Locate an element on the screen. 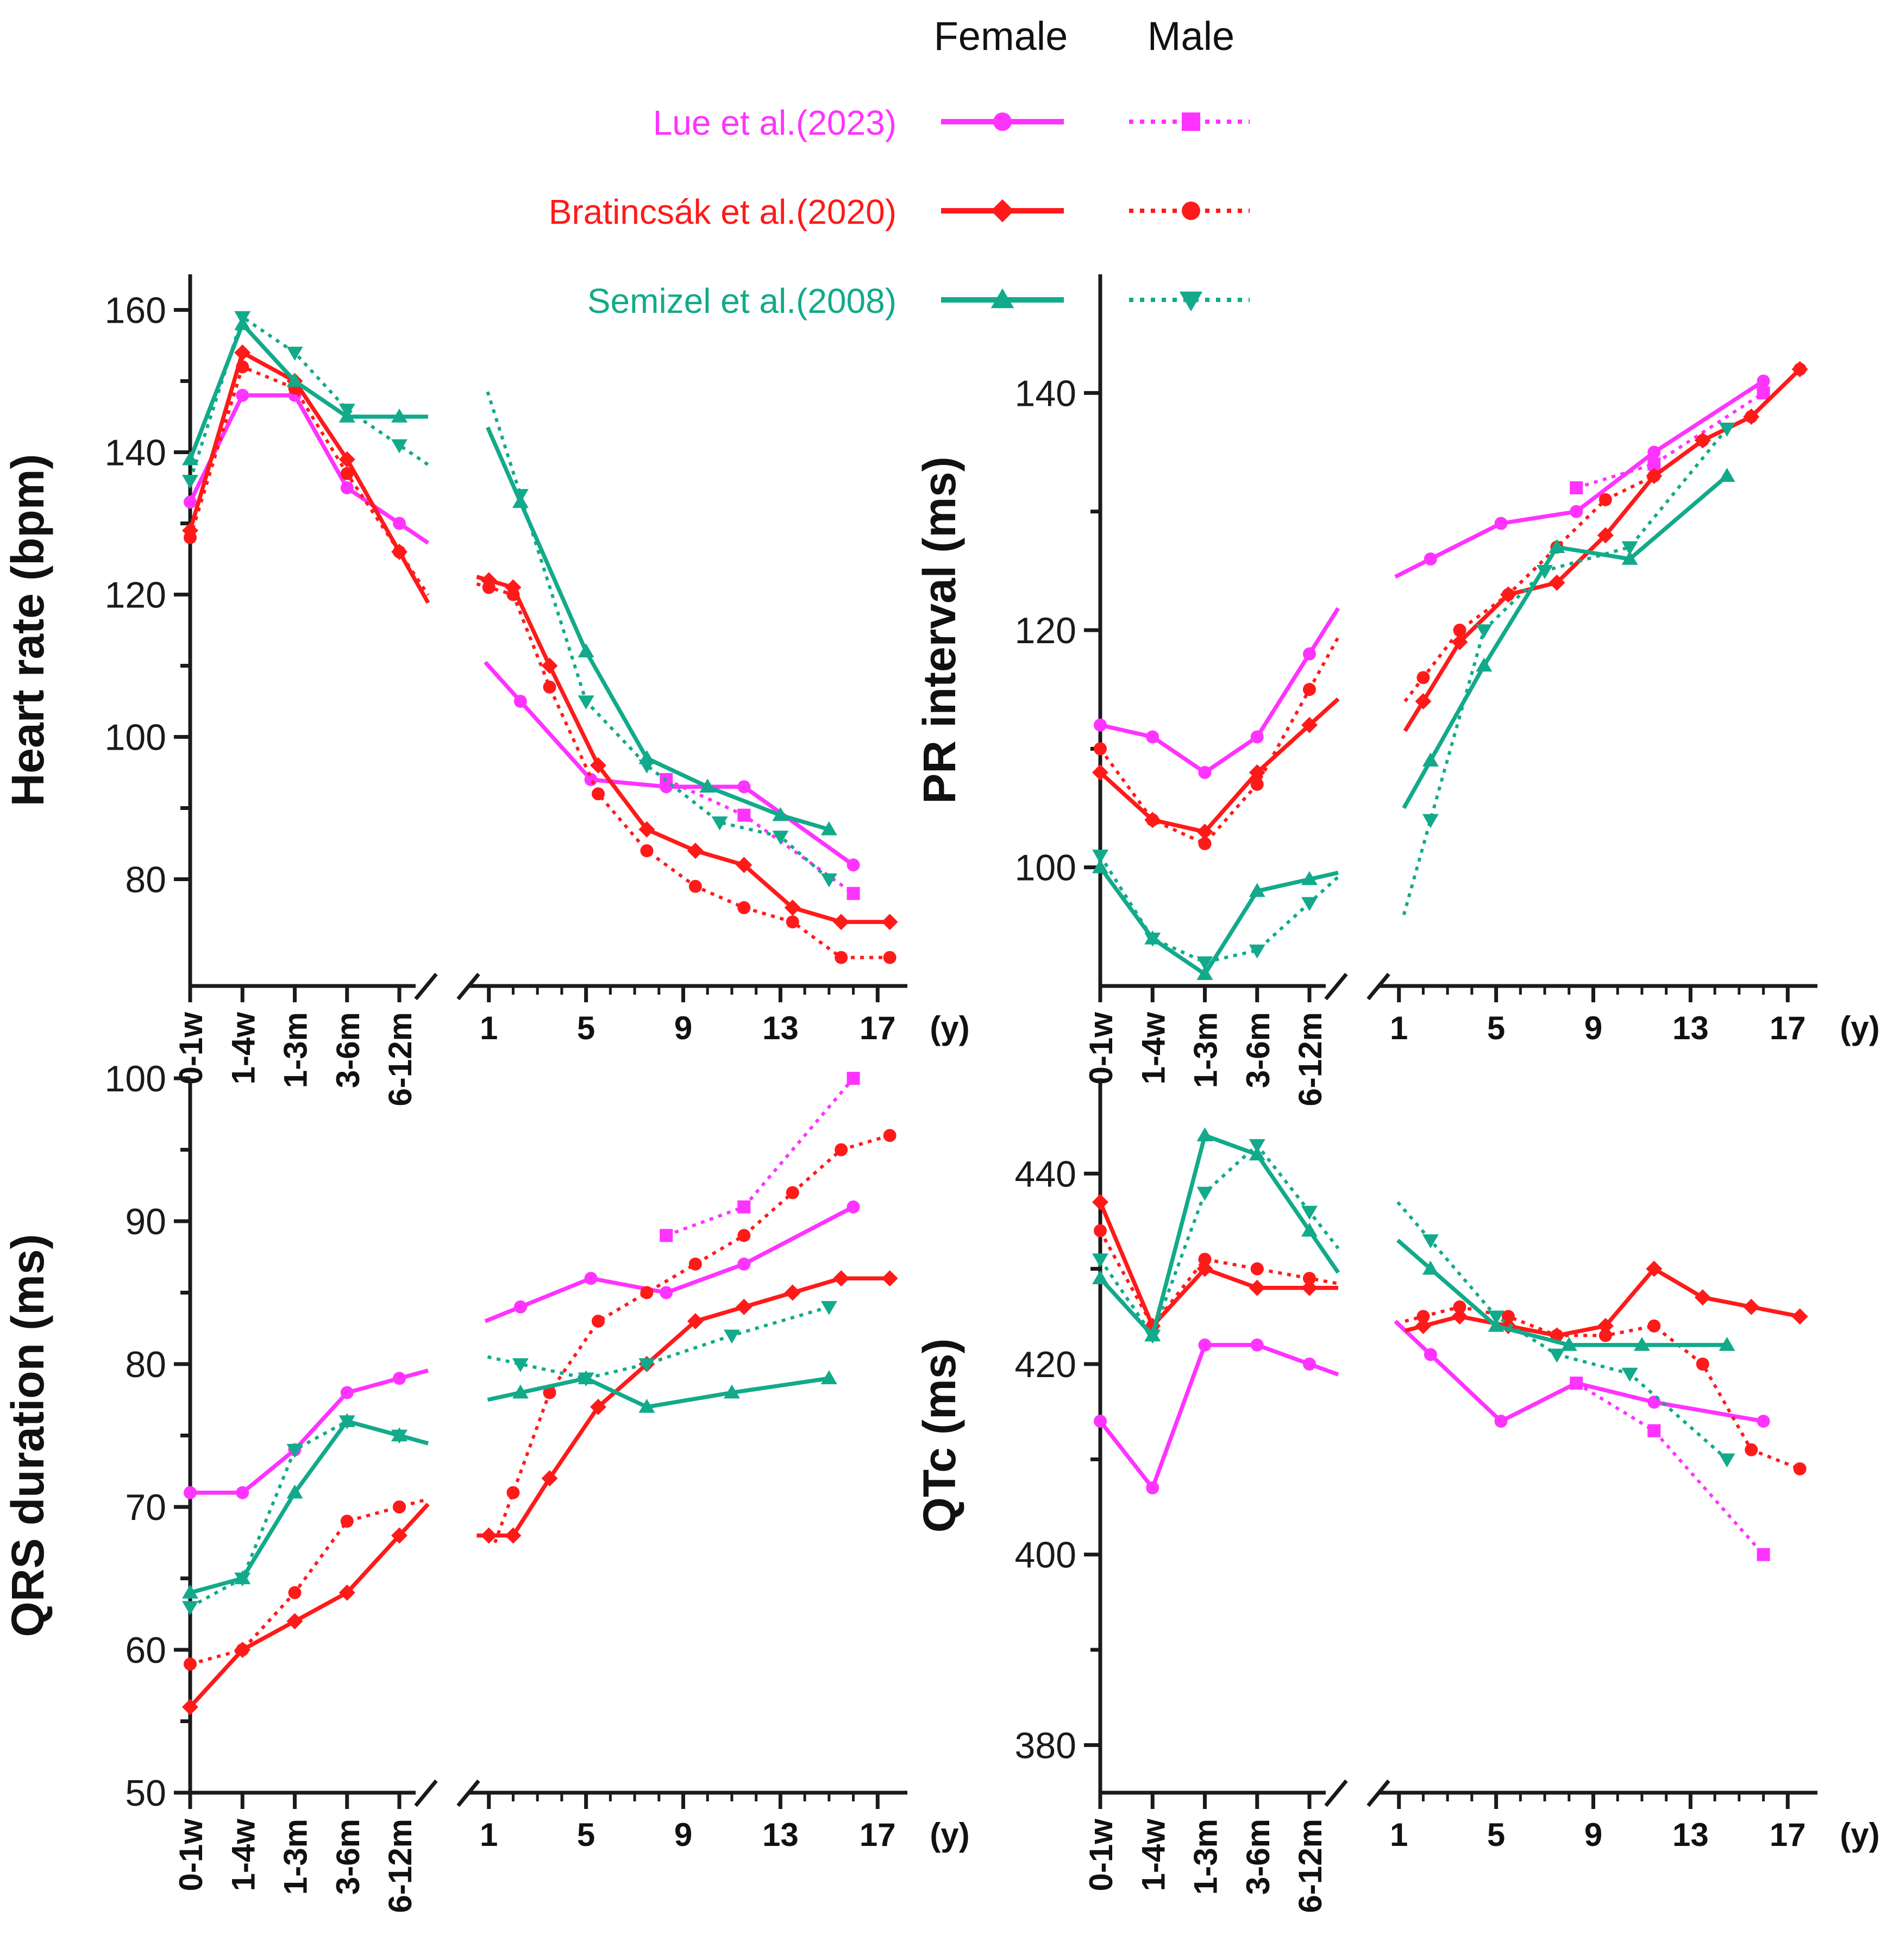  legend-marker-male-lue-et-al-2023 is located at coordinates (1191, 121).